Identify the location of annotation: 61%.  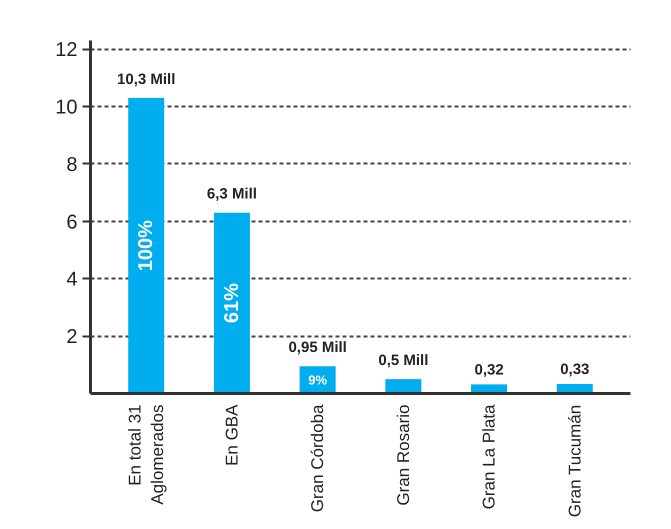
(231, 303).